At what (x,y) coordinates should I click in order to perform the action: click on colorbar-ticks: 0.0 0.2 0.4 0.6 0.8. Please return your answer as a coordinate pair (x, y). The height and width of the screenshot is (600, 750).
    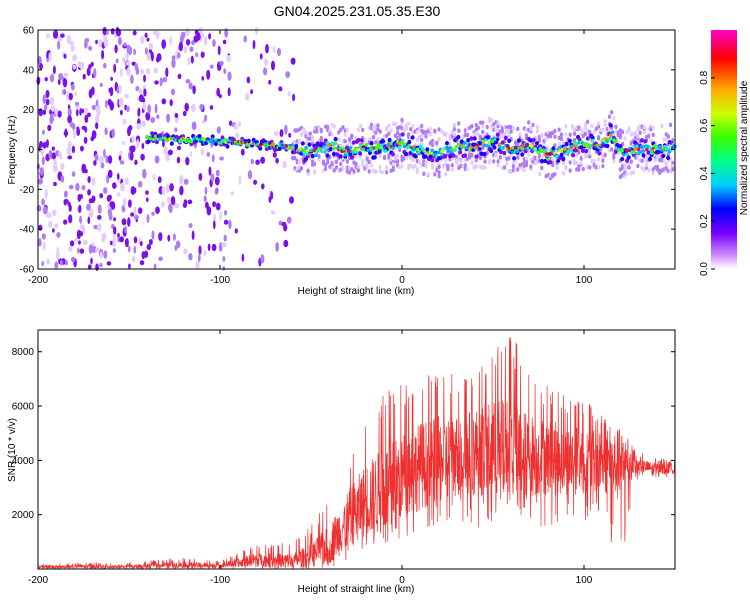
    Looking at the image, I should click on (707, 173).